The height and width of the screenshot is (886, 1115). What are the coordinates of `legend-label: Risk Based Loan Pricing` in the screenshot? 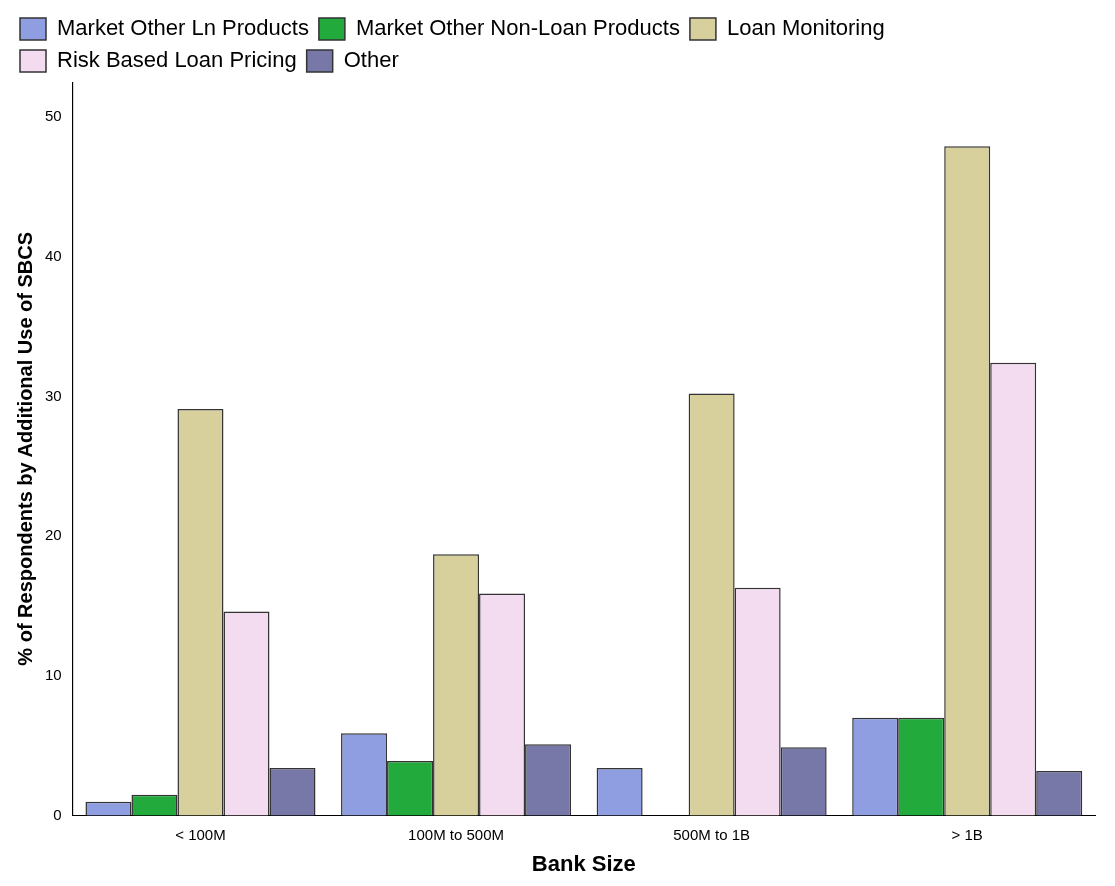 It's located at (177, 60).